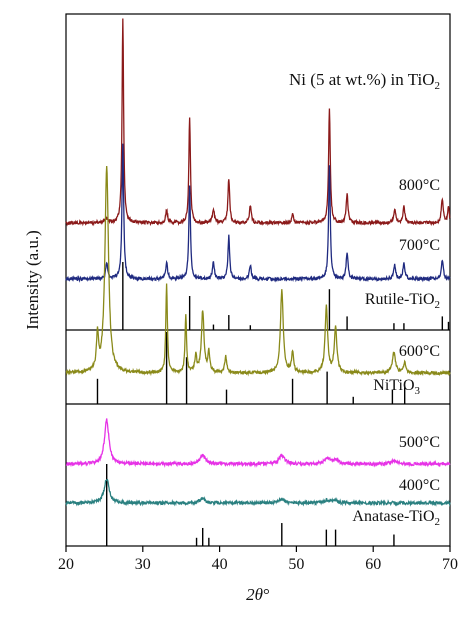 This screenshot has height=623, width=474. I want to click on chart-title-main: Ni (5 at wt.%) in TiO, so click(361, 79).